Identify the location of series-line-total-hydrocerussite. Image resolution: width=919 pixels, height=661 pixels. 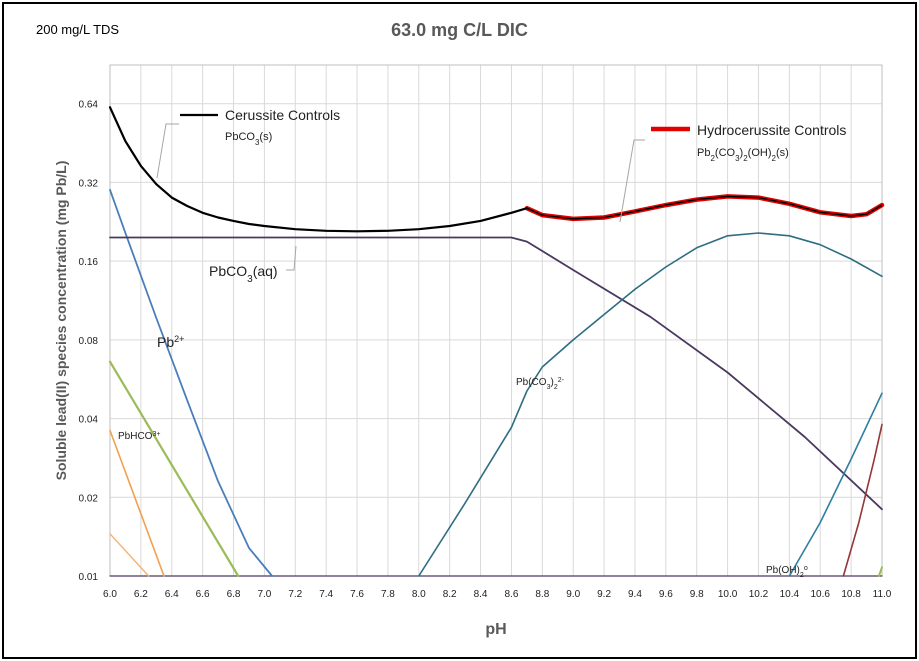
(704, 208).